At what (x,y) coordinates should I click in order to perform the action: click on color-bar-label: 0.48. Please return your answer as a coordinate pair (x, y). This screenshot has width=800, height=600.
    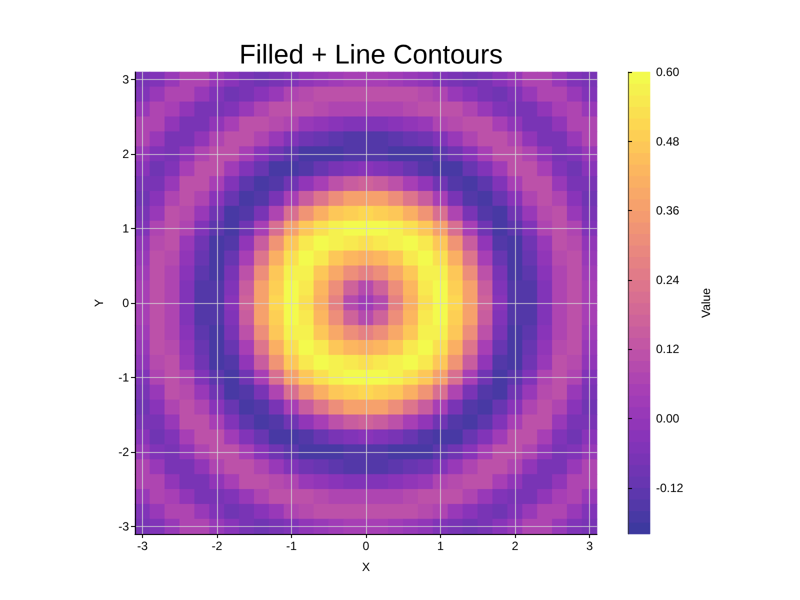
    Looking at the image, I should click on (668, 141).